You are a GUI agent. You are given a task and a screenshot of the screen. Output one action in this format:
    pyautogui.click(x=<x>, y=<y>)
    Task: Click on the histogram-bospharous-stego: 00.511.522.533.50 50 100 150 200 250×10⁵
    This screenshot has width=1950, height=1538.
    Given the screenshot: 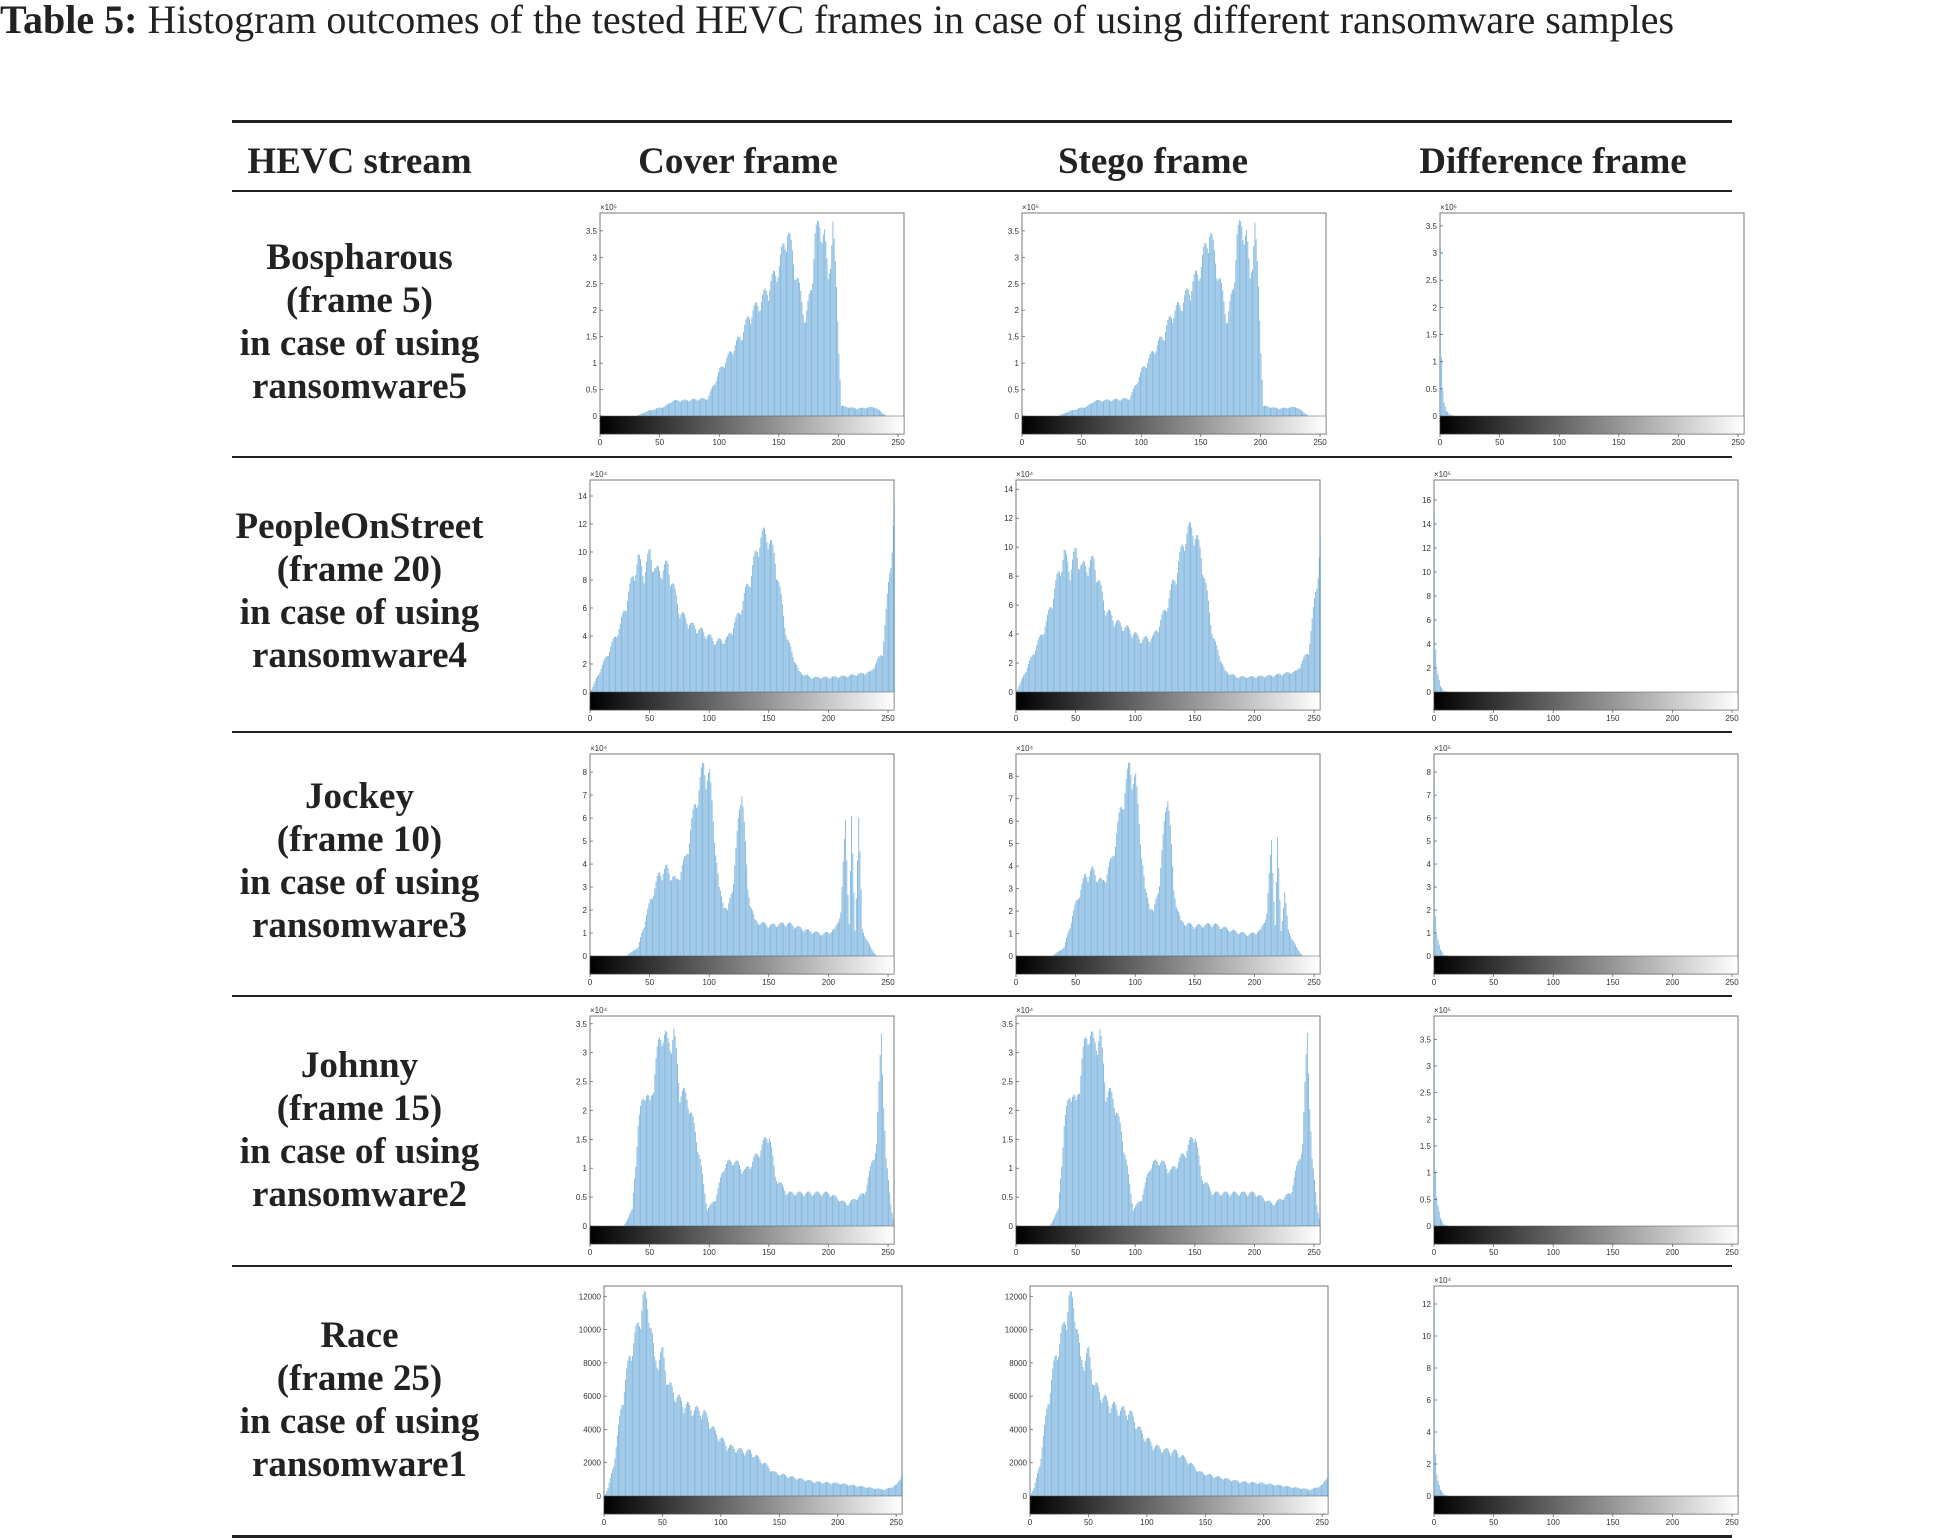 What is the action you would take?
    pyautogui.click(x=1167, y=325)
    